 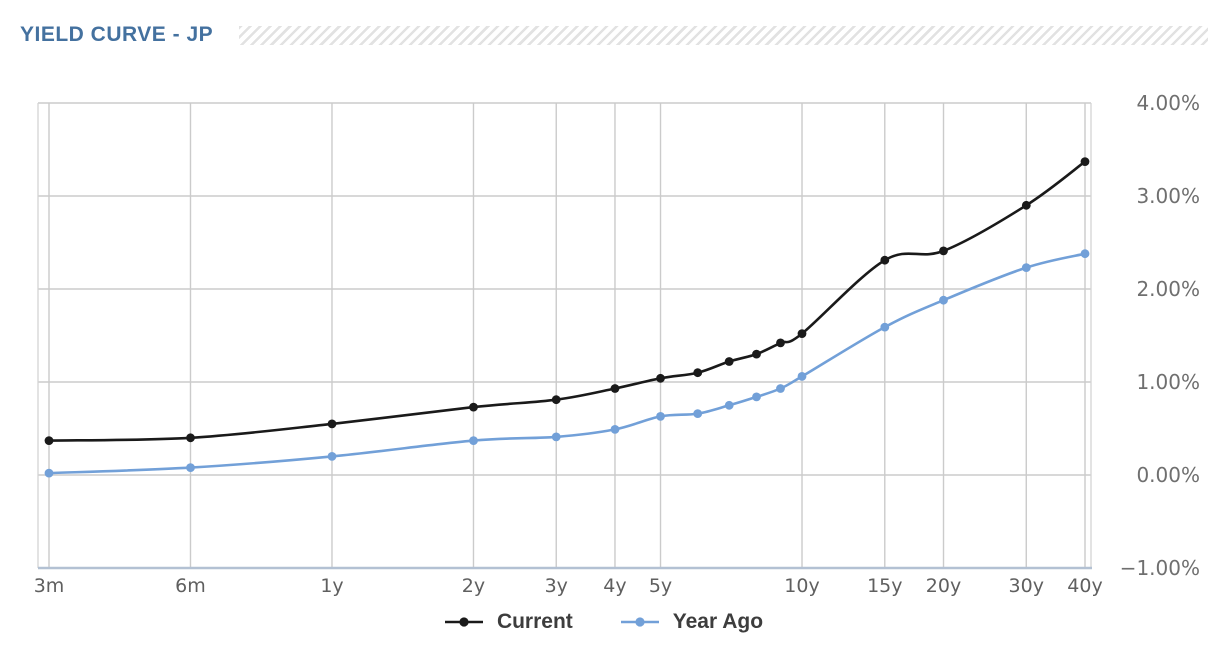 I want to click on x-tick-label: 40y, so click(x=1085, y=586).